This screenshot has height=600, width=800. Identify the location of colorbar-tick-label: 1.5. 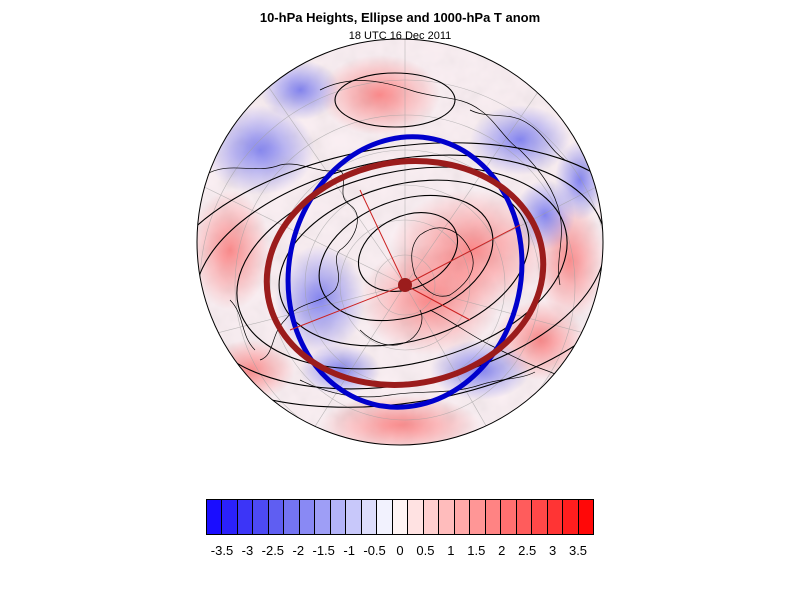
(476, 550).